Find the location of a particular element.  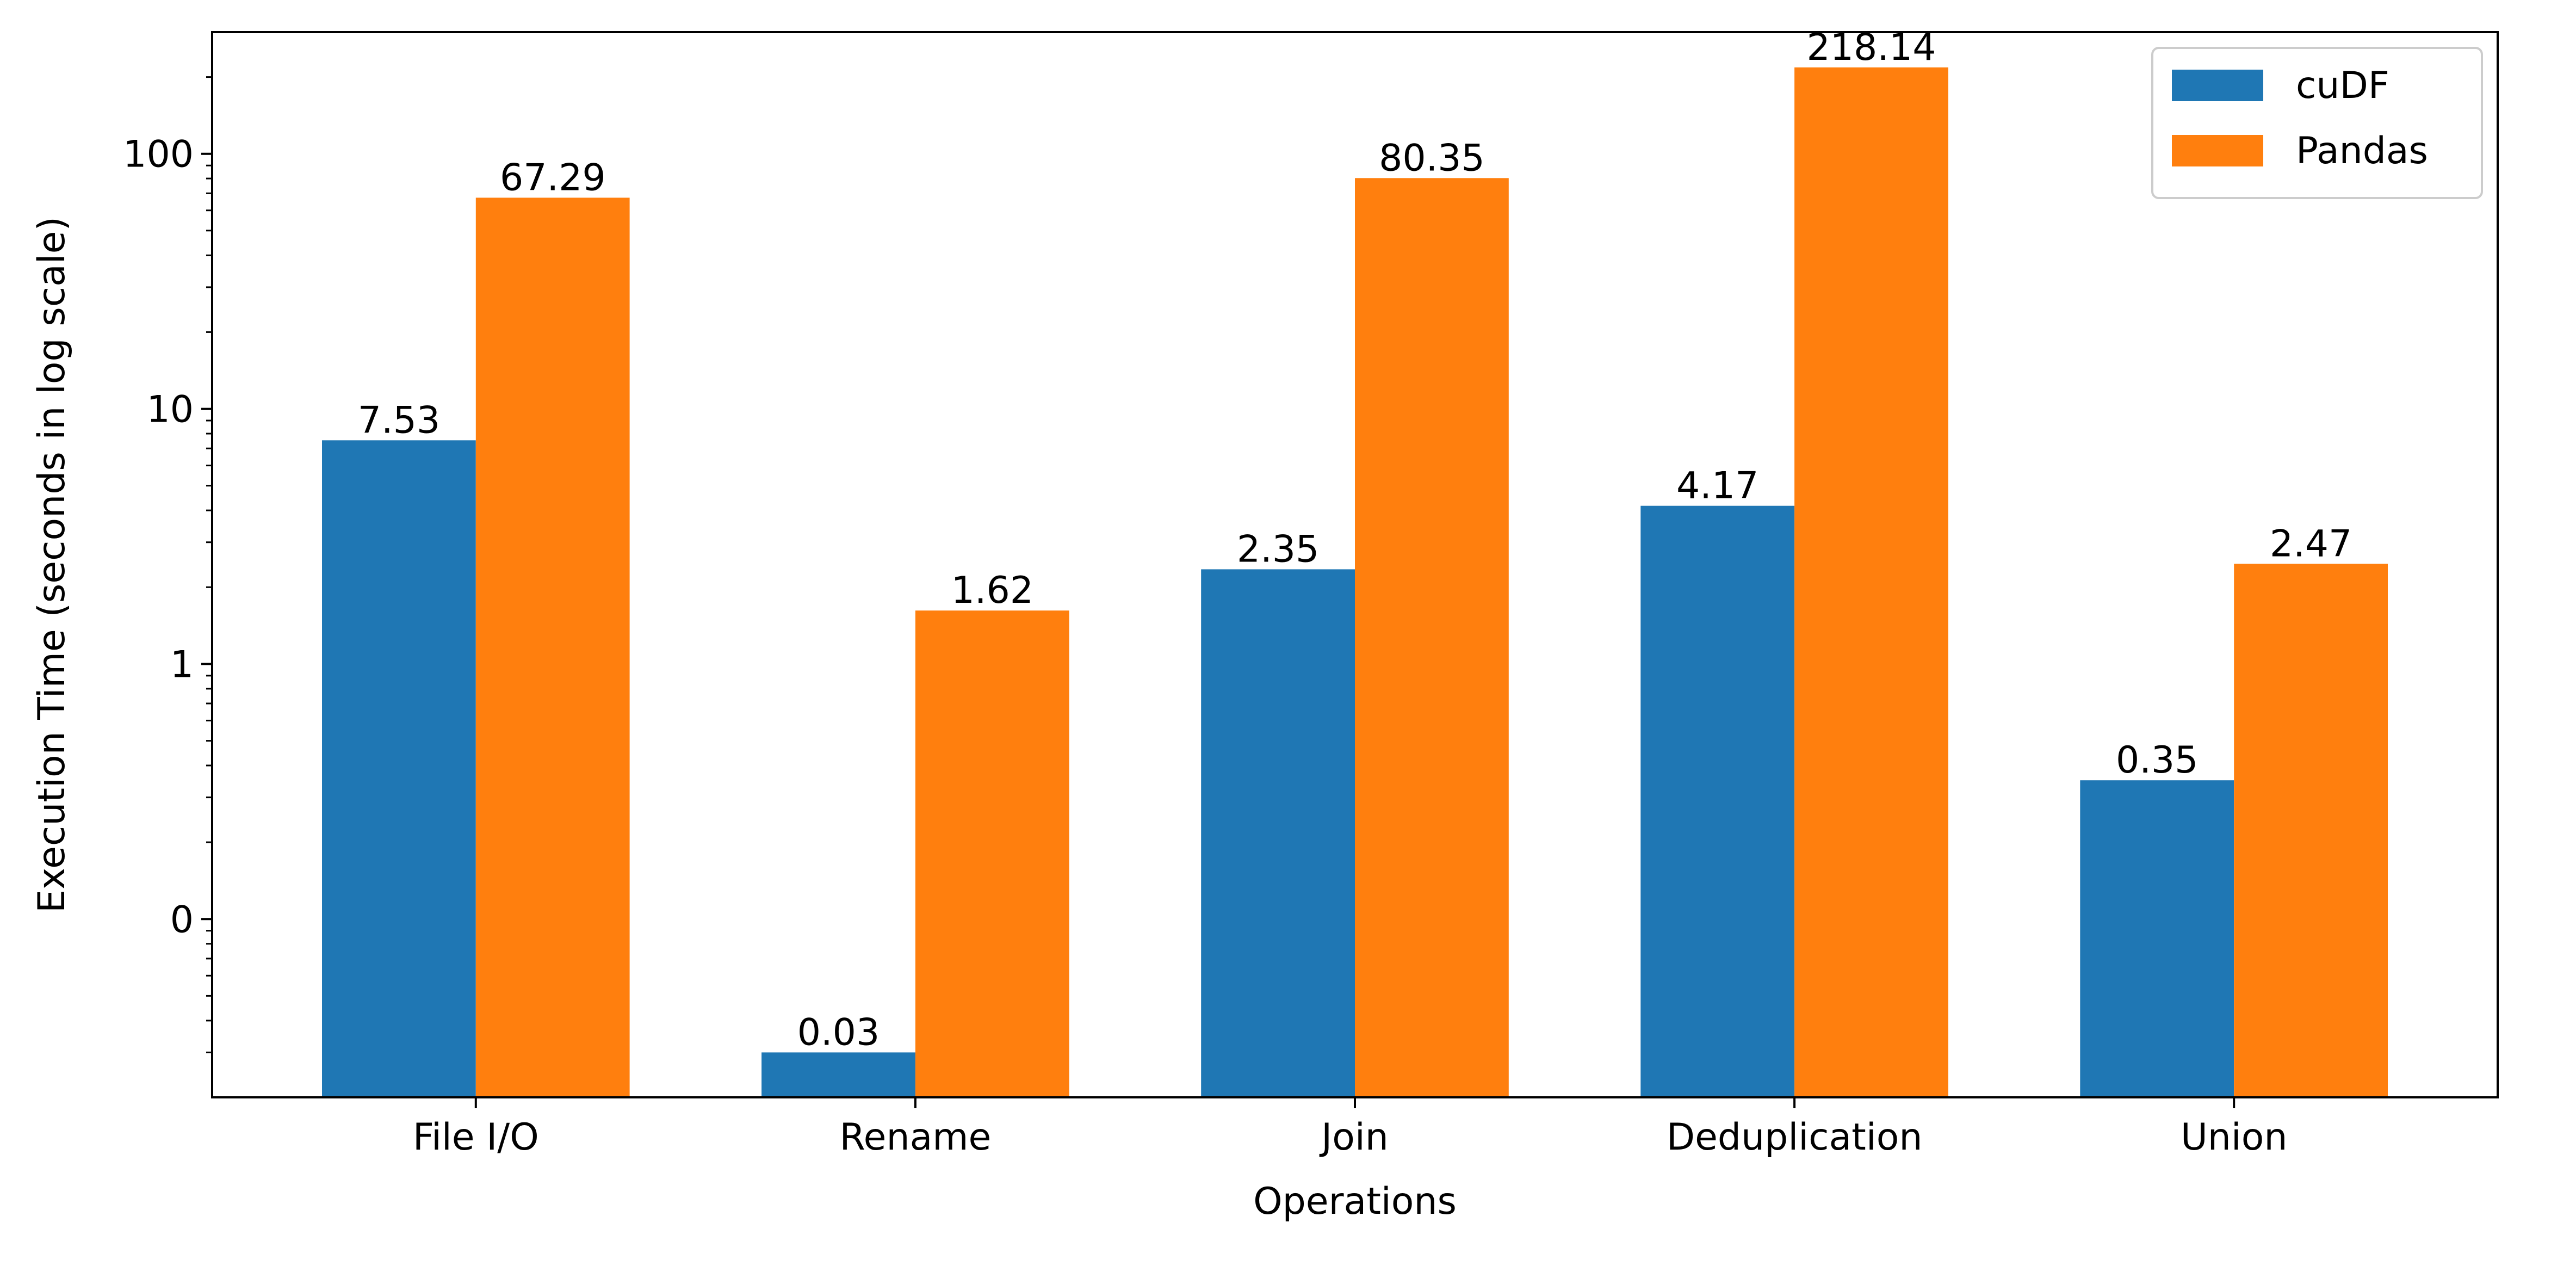

y-axis-title: Execution Time (seconds in log scale) is located at coordinates (52, 565).